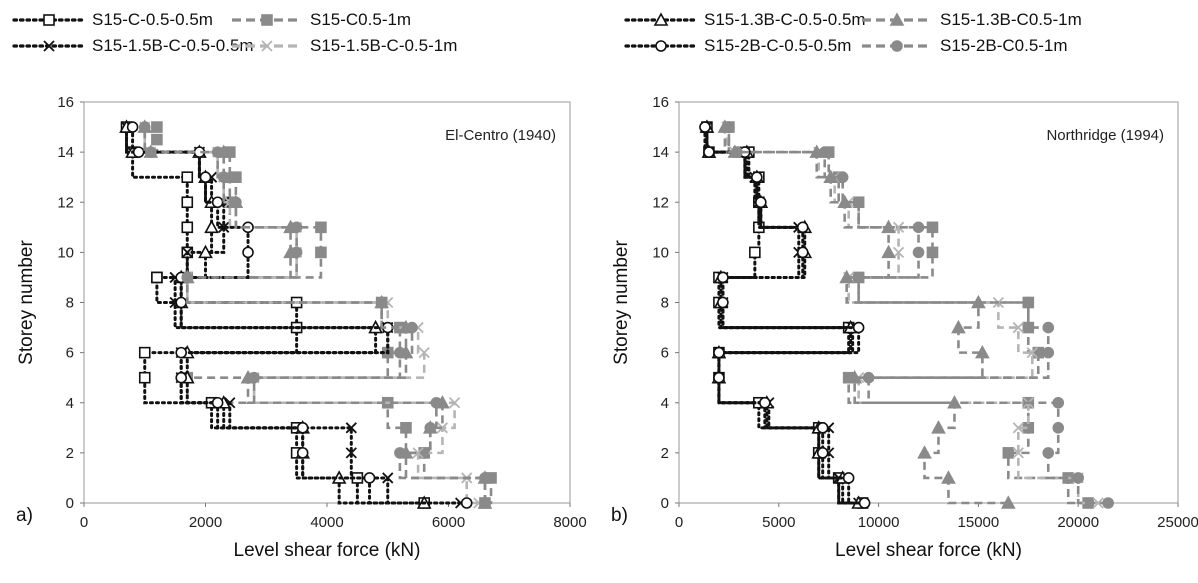 This screenshot has width=1198, height=583. I want to click on y-tick-label: 12, so click(65, 202).